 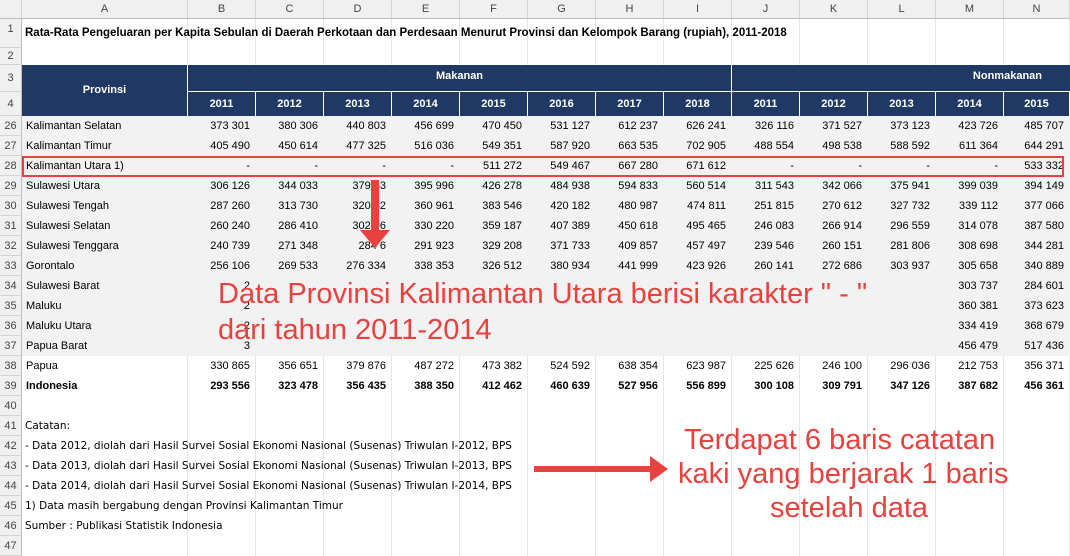 I want to click on cell-value: 284 6, so click(x=358, y=246).